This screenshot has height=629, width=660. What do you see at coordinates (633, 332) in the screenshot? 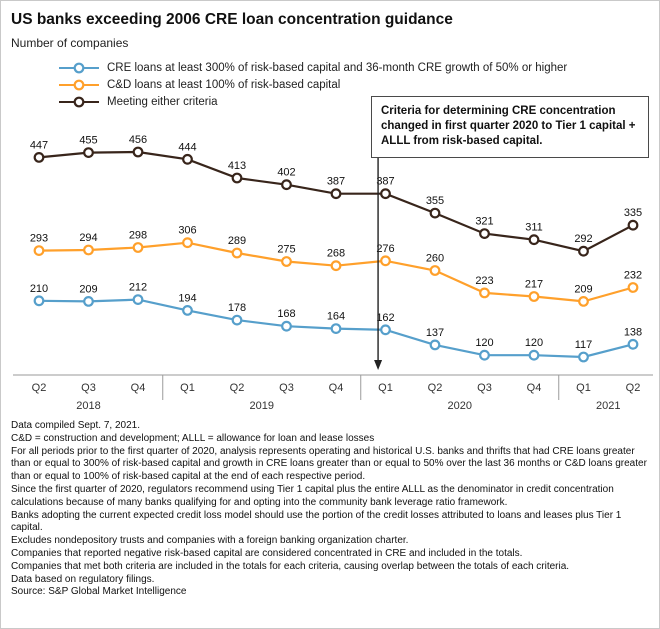
I see `svg-text: 138` at bounding box center [633, 332].